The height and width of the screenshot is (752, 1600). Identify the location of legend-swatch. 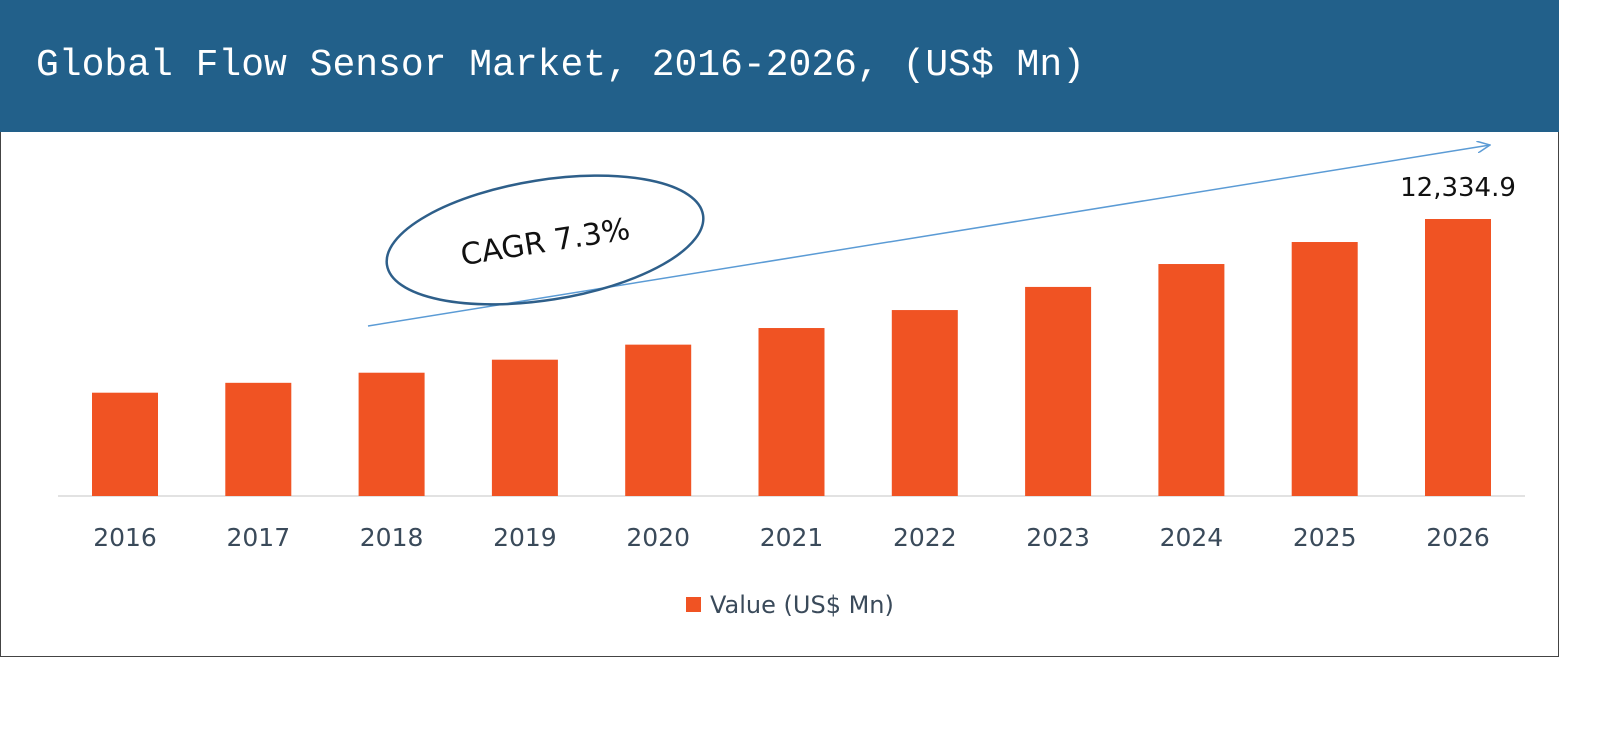
(693, 604).